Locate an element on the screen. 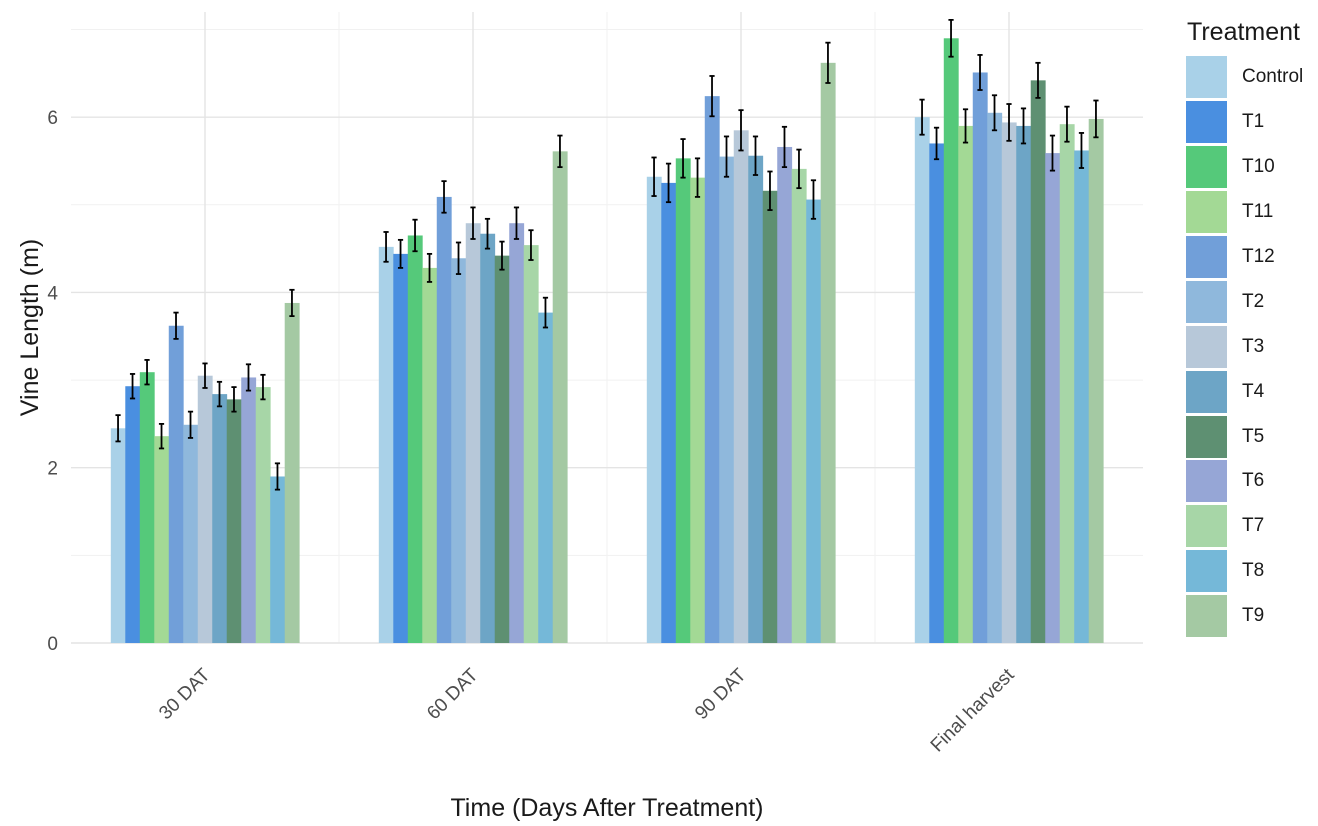  x-axis-title: Time (Days After Treatment) is located at coordinates (606, 808).